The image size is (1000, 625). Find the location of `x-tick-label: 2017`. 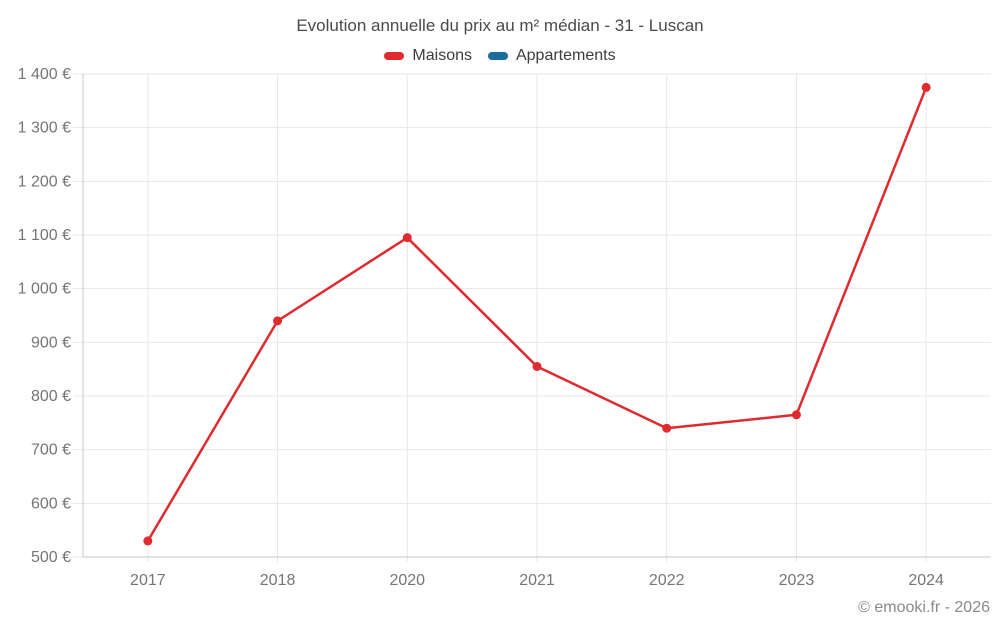

x-tick-label: 2017 is located at coordinates (148, 580).